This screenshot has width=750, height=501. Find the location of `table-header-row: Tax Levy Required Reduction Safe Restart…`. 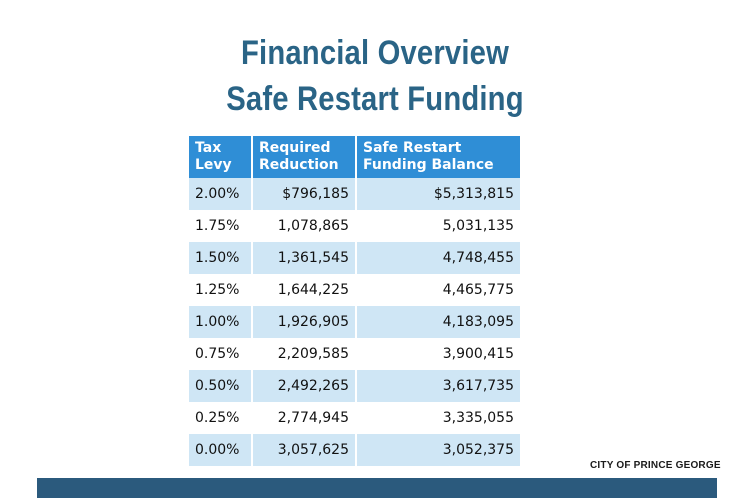

table-header-row: Tax Levy Required Reduction Safe Restart… is located at coordinates (354, 157).